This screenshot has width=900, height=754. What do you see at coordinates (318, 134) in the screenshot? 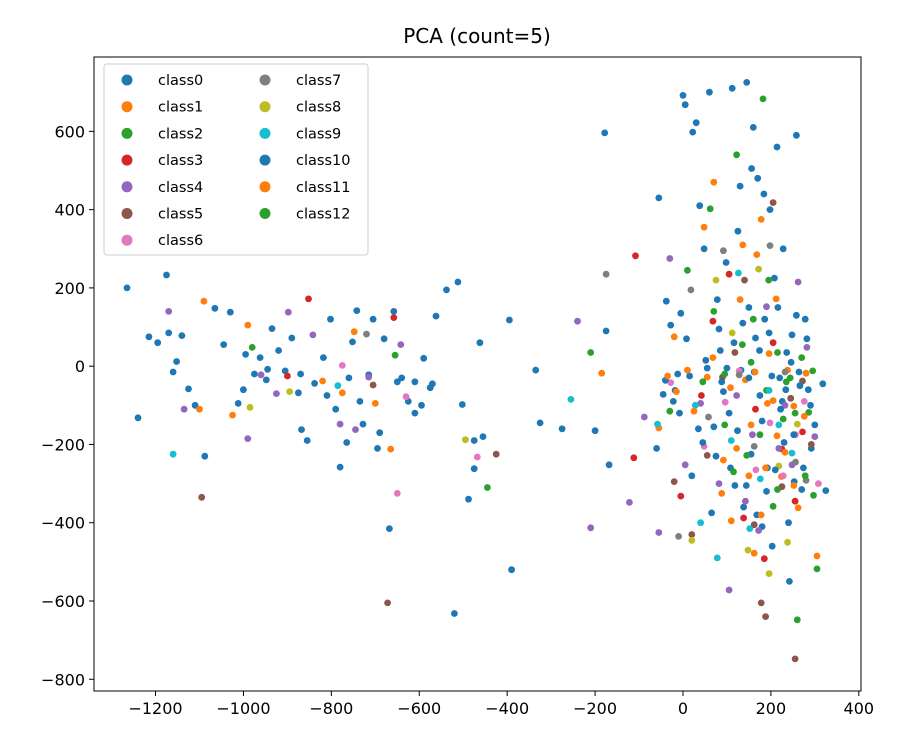
I see `legend-label: class9` at bounding box center [318, 134].